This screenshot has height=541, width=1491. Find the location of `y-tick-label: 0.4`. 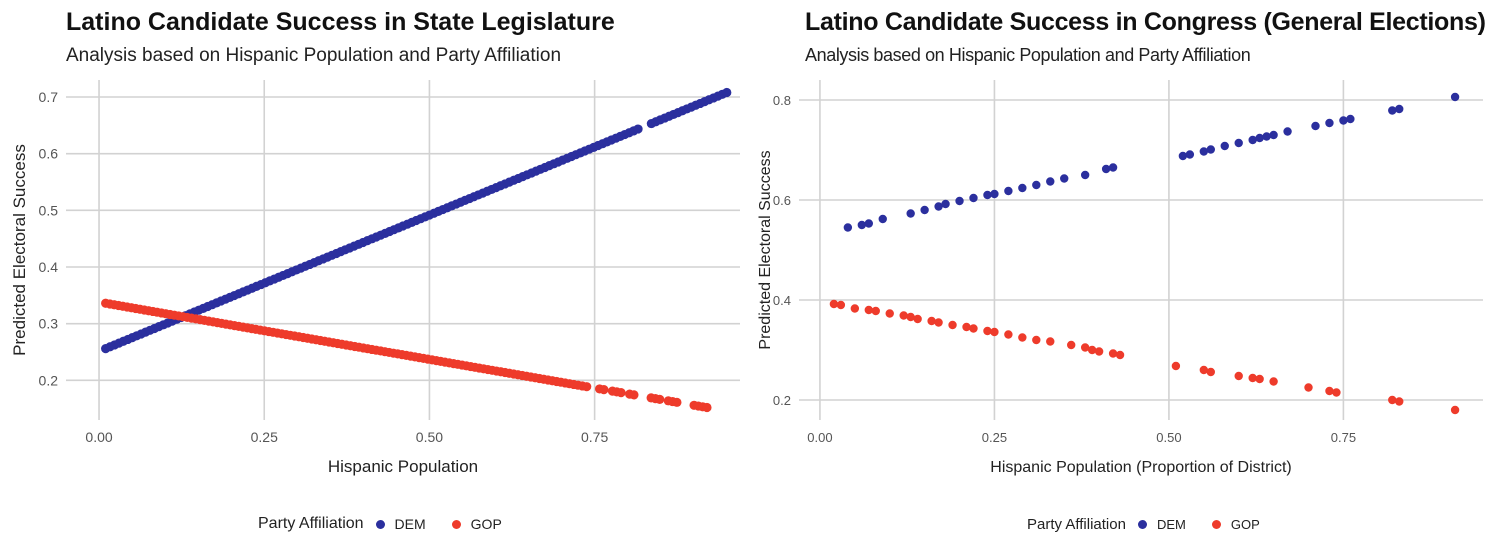

y-tick-label: 0.4 is located at coordinates (782, 300).